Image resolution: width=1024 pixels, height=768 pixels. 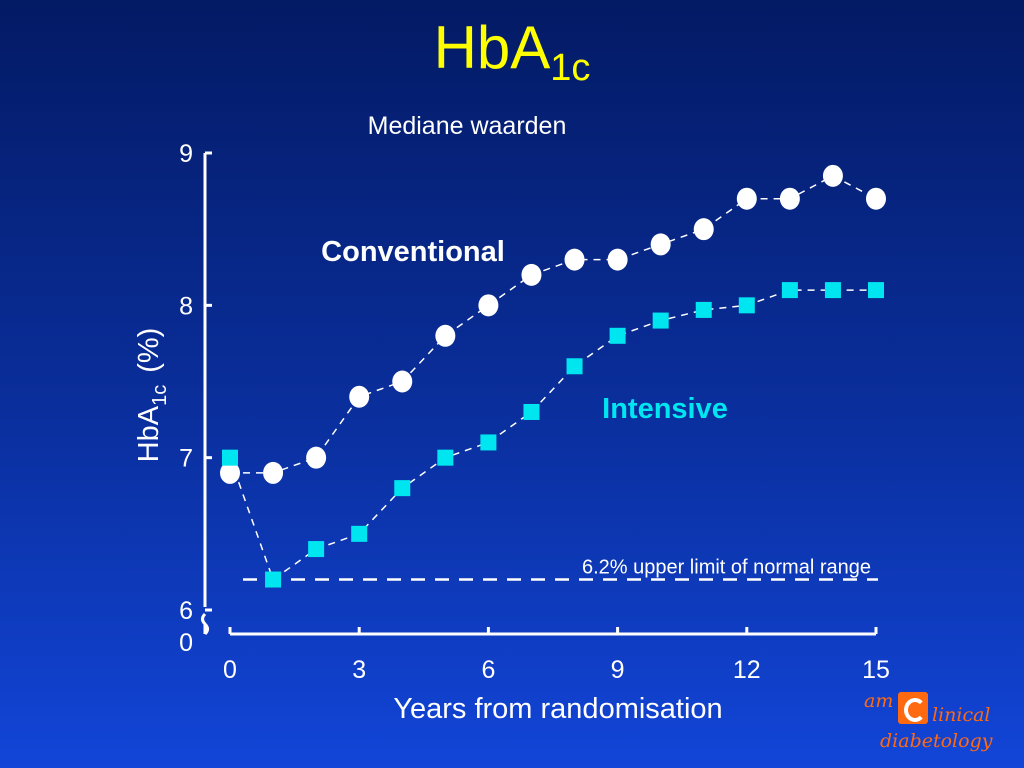 I want to click on slide-subtitle: Mediane waarden, so click(x=467, y=126).